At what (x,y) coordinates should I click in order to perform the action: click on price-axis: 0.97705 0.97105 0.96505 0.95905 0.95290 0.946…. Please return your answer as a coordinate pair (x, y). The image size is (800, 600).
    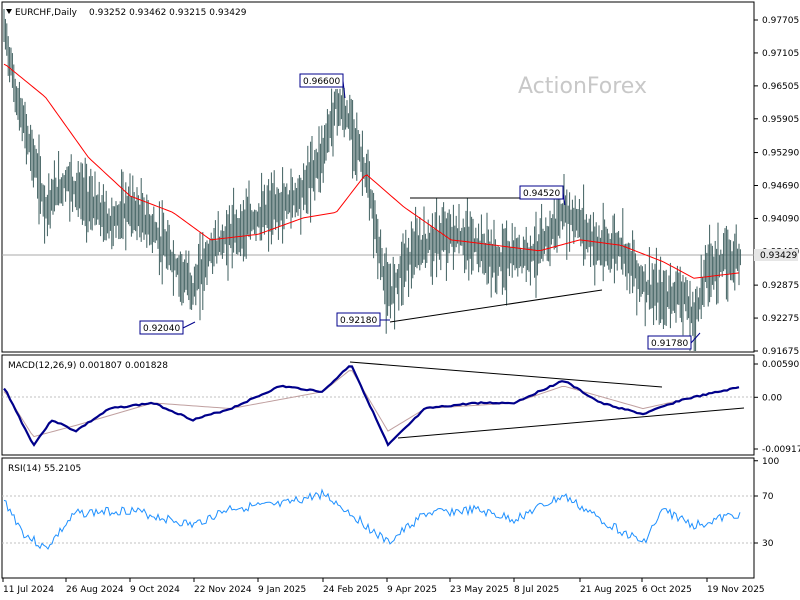
    Looking at the image, I should click on (776, 186).